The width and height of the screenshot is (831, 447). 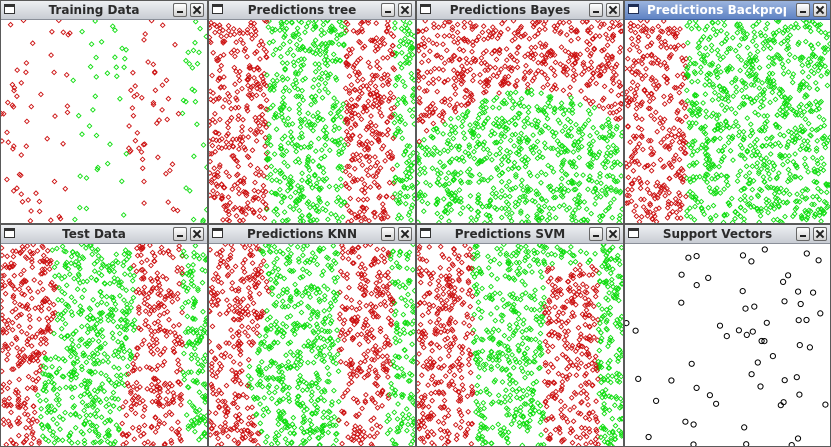 What do you see at coordinates (104, 234) in the screenshot?
I see `title-bar: Test Data` at bounding box center [104, 234].